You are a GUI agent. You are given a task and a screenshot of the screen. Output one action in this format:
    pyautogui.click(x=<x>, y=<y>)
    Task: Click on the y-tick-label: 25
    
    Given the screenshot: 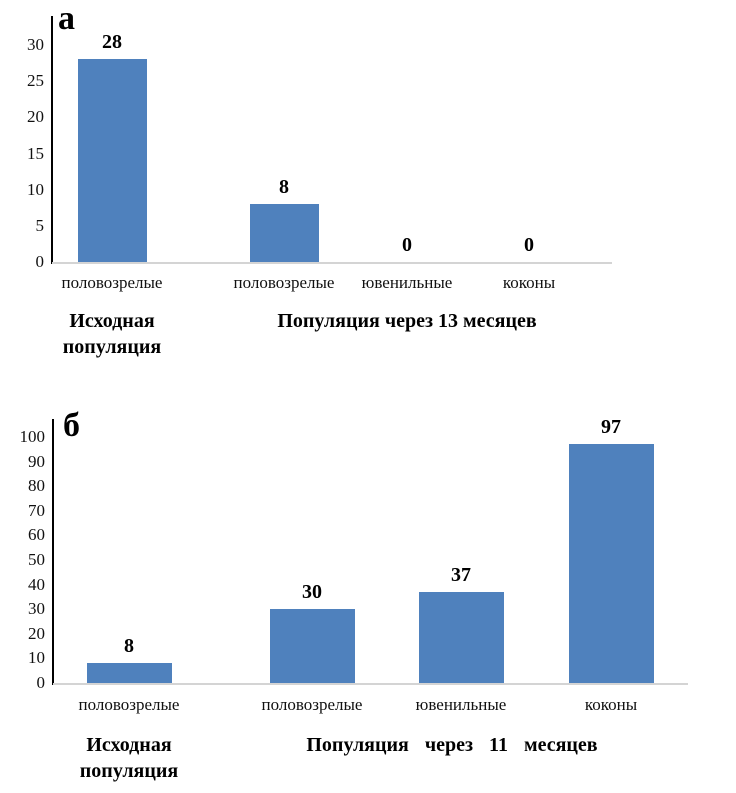 What is the action you would take?
    pyautogui.click(x=35, y=81)
    